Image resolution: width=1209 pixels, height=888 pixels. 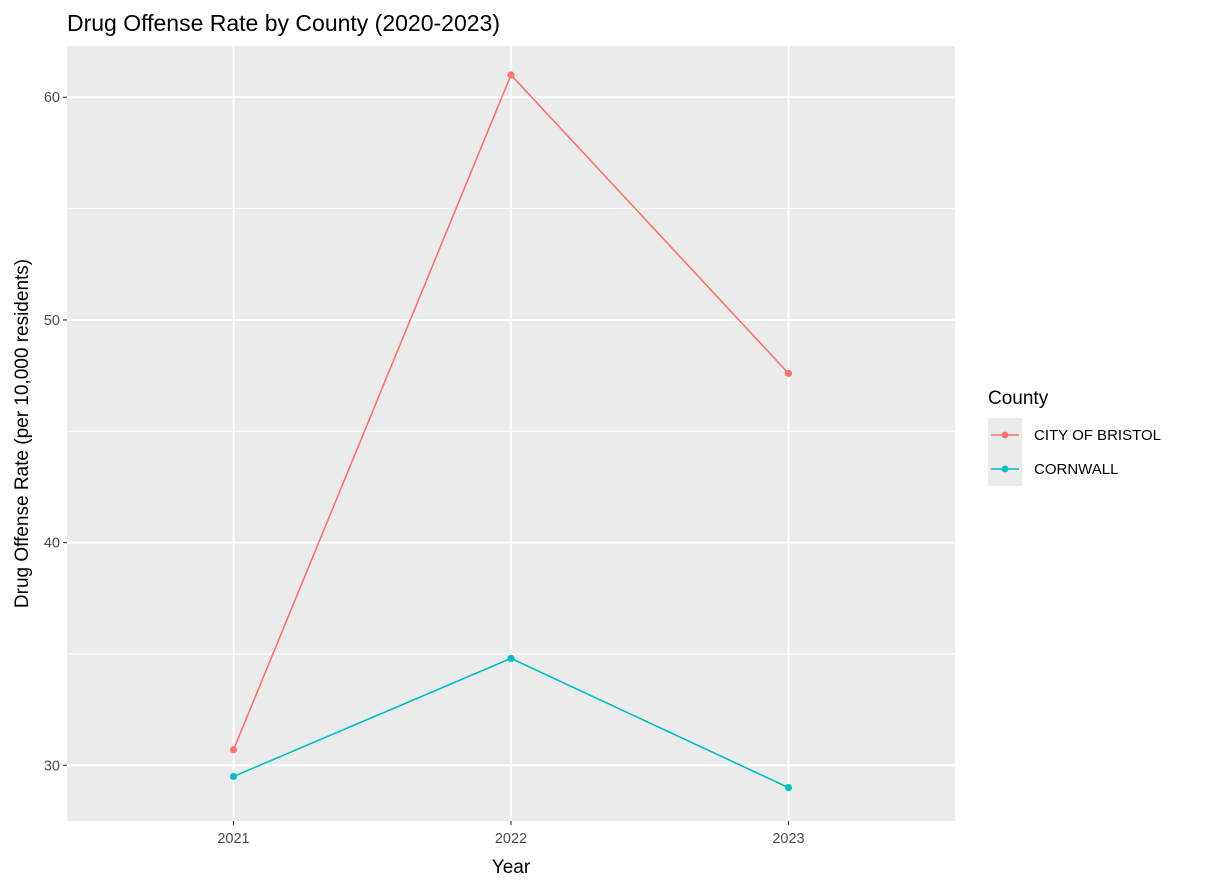 What do you see at coordinates (52, 98) in the screenshot?
I see `y-tick-label: 60` at bounding box center [52, 98].